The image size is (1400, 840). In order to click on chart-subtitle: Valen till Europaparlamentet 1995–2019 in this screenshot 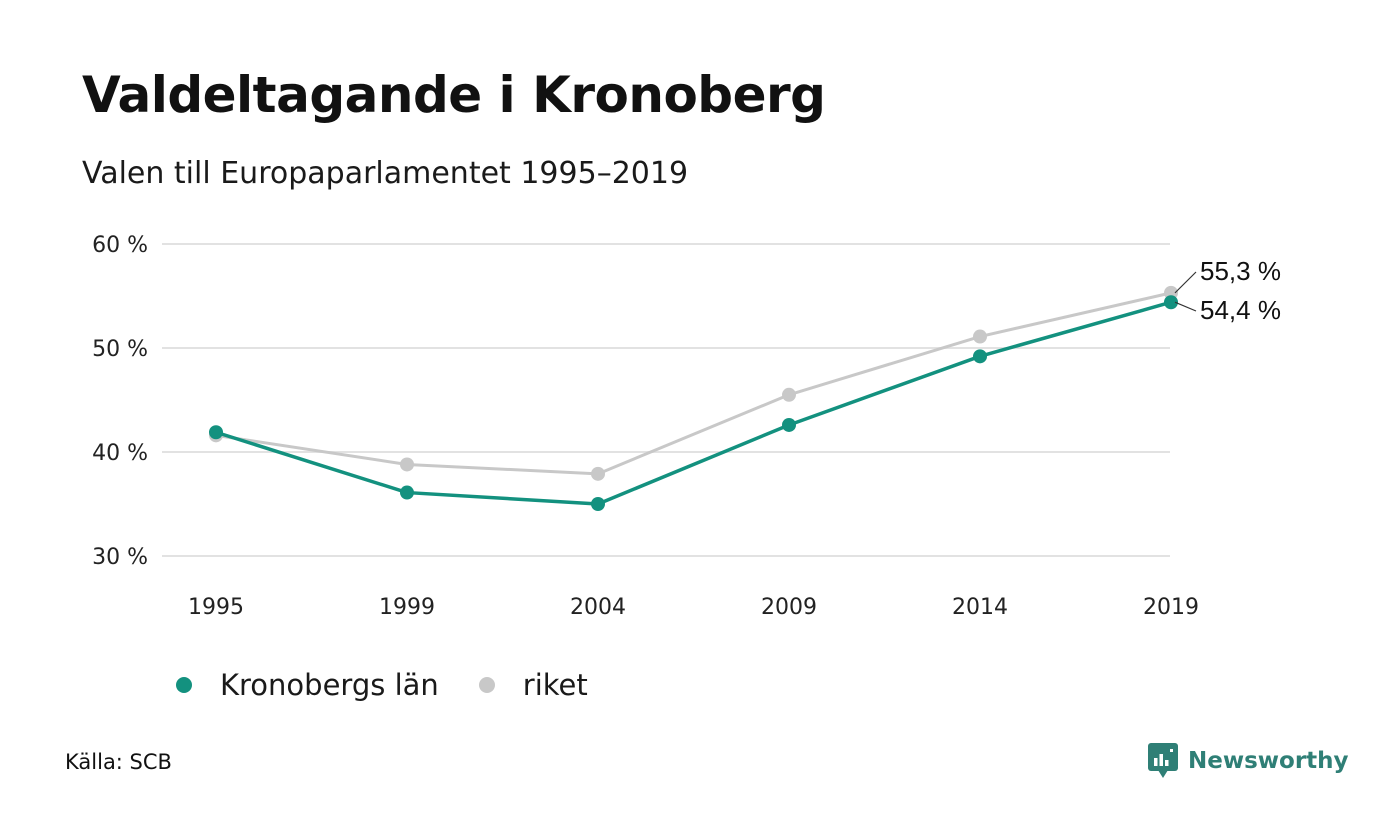, I will do `click(385, 173)`.